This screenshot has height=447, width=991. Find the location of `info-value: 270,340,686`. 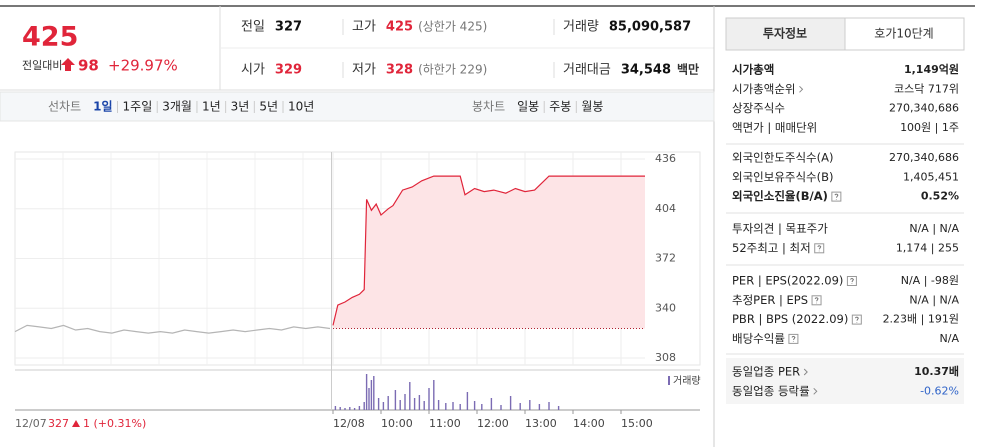

info-value: 270,340,686 is located at coordinates (924, 157).